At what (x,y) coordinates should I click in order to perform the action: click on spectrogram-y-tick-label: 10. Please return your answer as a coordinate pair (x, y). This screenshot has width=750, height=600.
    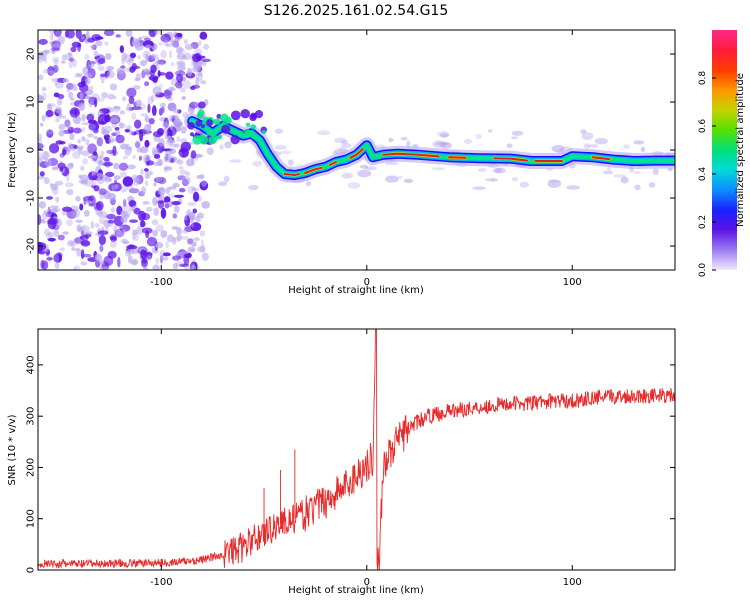
    Looking at the image, I should click on (31, 102).